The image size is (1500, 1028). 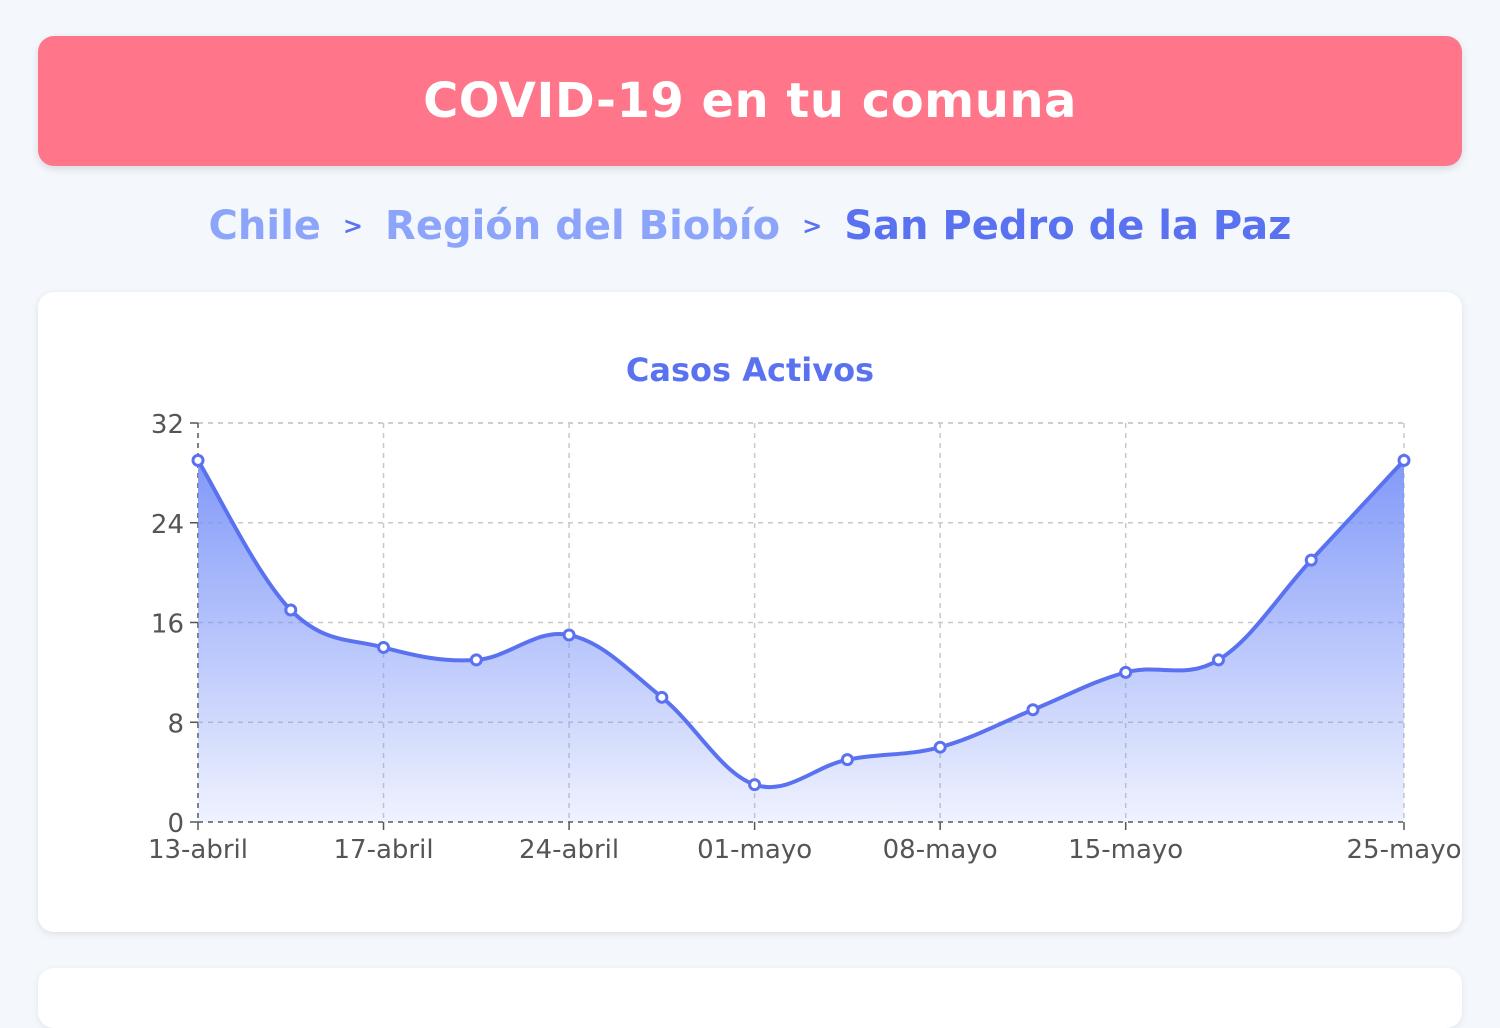 I want to click on y-tick-label: 32, so click(x=167, y=425).